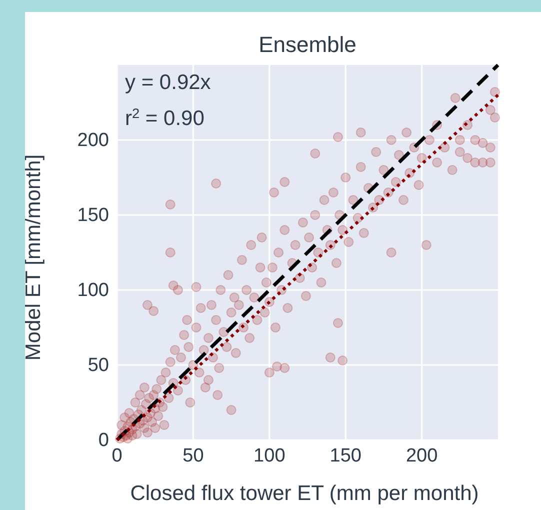 This screenshot has height=510, width=541. What do you see at coordinates (93, 291) in the screenshot?
I see `y-tick-label: 100` at bounding box center [93, 291].